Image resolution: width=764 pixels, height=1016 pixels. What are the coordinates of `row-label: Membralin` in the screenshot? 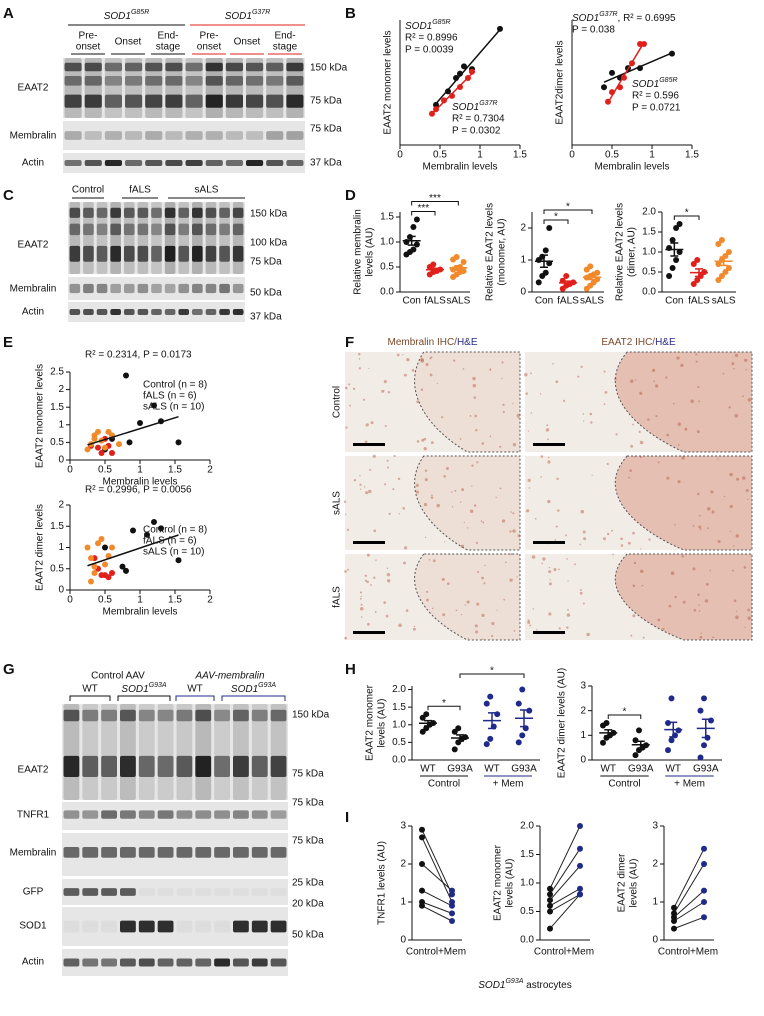 It's located at (33, 136).